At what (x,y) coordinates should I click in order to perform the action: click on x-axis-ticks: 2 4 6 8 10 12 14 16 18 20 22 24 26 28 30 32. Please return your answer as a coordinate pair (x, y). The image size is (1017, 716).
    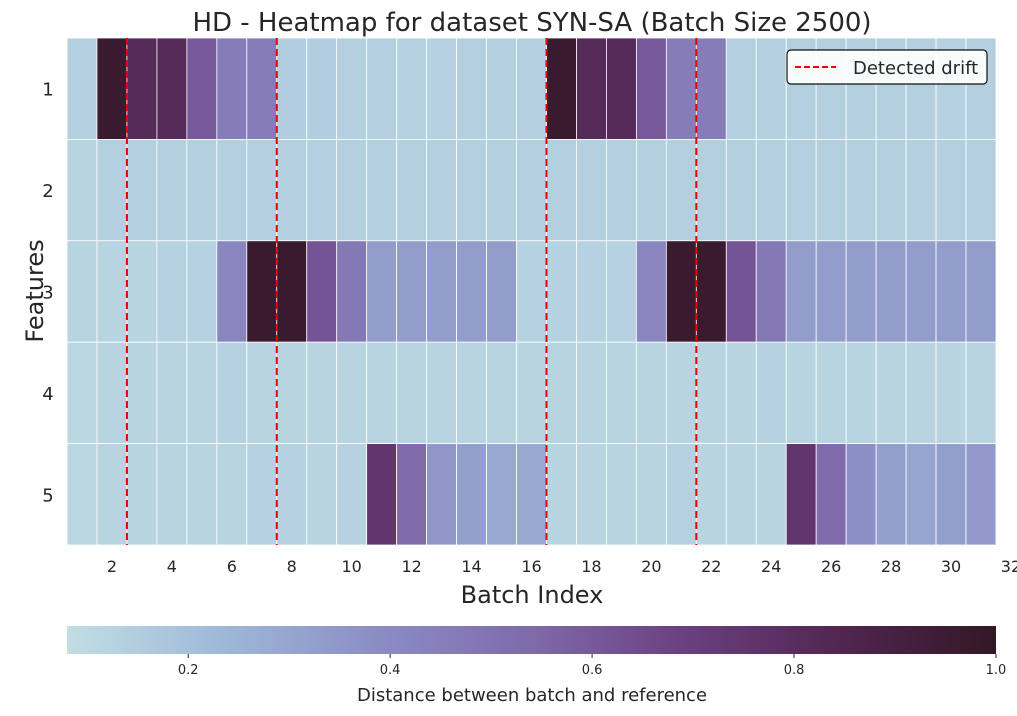
    Looking at the image, I should click on (562, 566).